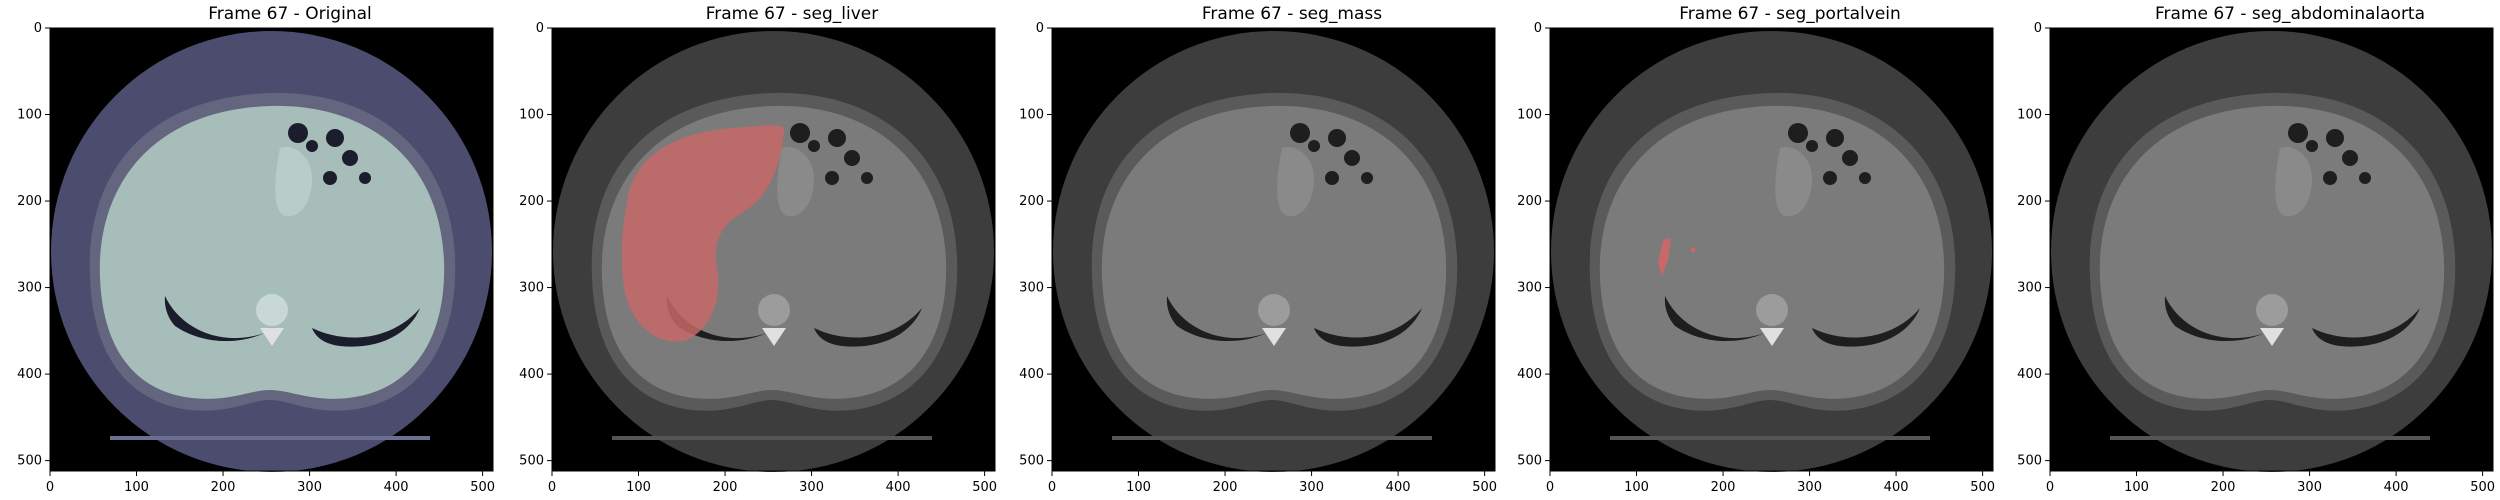 The image size is (2500, 500). What do you see at coordinates (290, 14) in the screenshot?
I see `panel-title: Frame 67 - Original` at bounding box center [290, 14].